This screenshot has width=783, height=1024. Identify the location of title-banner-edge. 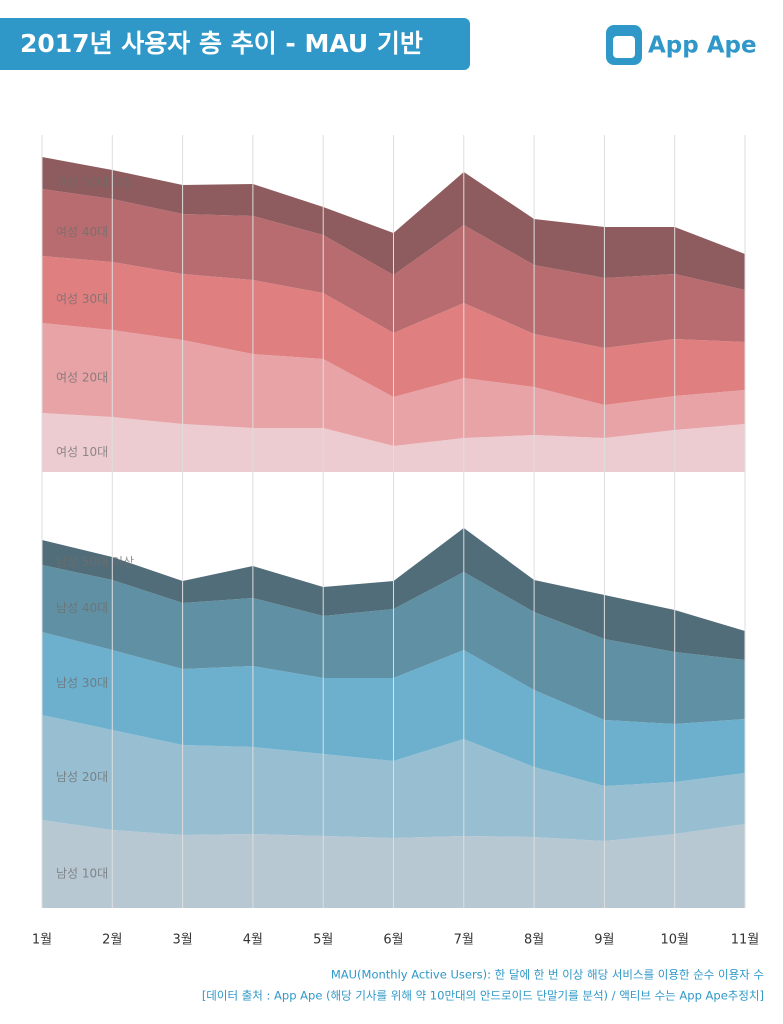
(10, 44).